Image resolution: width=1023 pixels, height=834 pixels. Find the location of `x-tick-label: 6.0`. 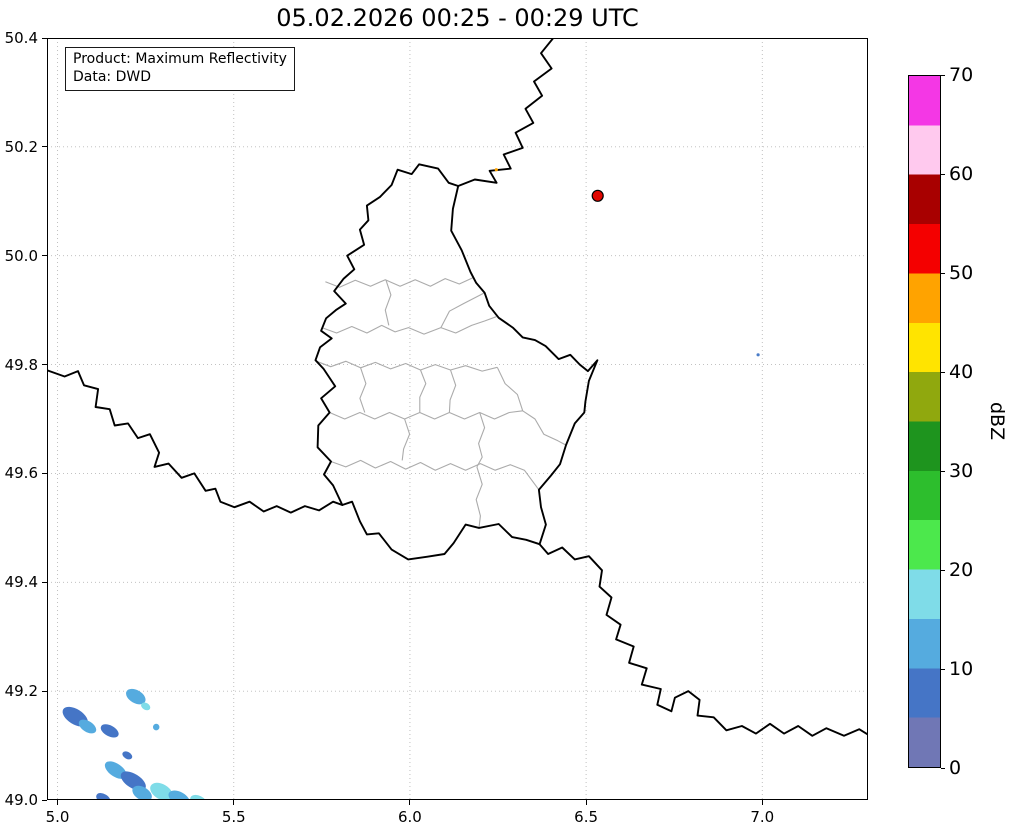

x-tick-label: 6.0 is located at coordinates (409, 817).